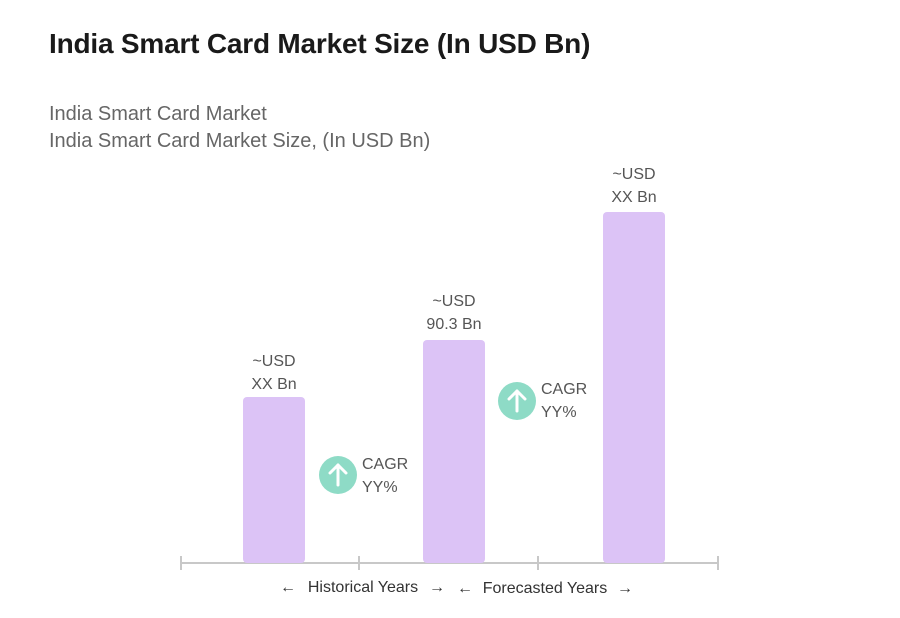  What do you see at coordinates (158, 114) in the screenshot?
I see `chart-subtitle: India Smart Card Market` at bounding box center [158, 114].